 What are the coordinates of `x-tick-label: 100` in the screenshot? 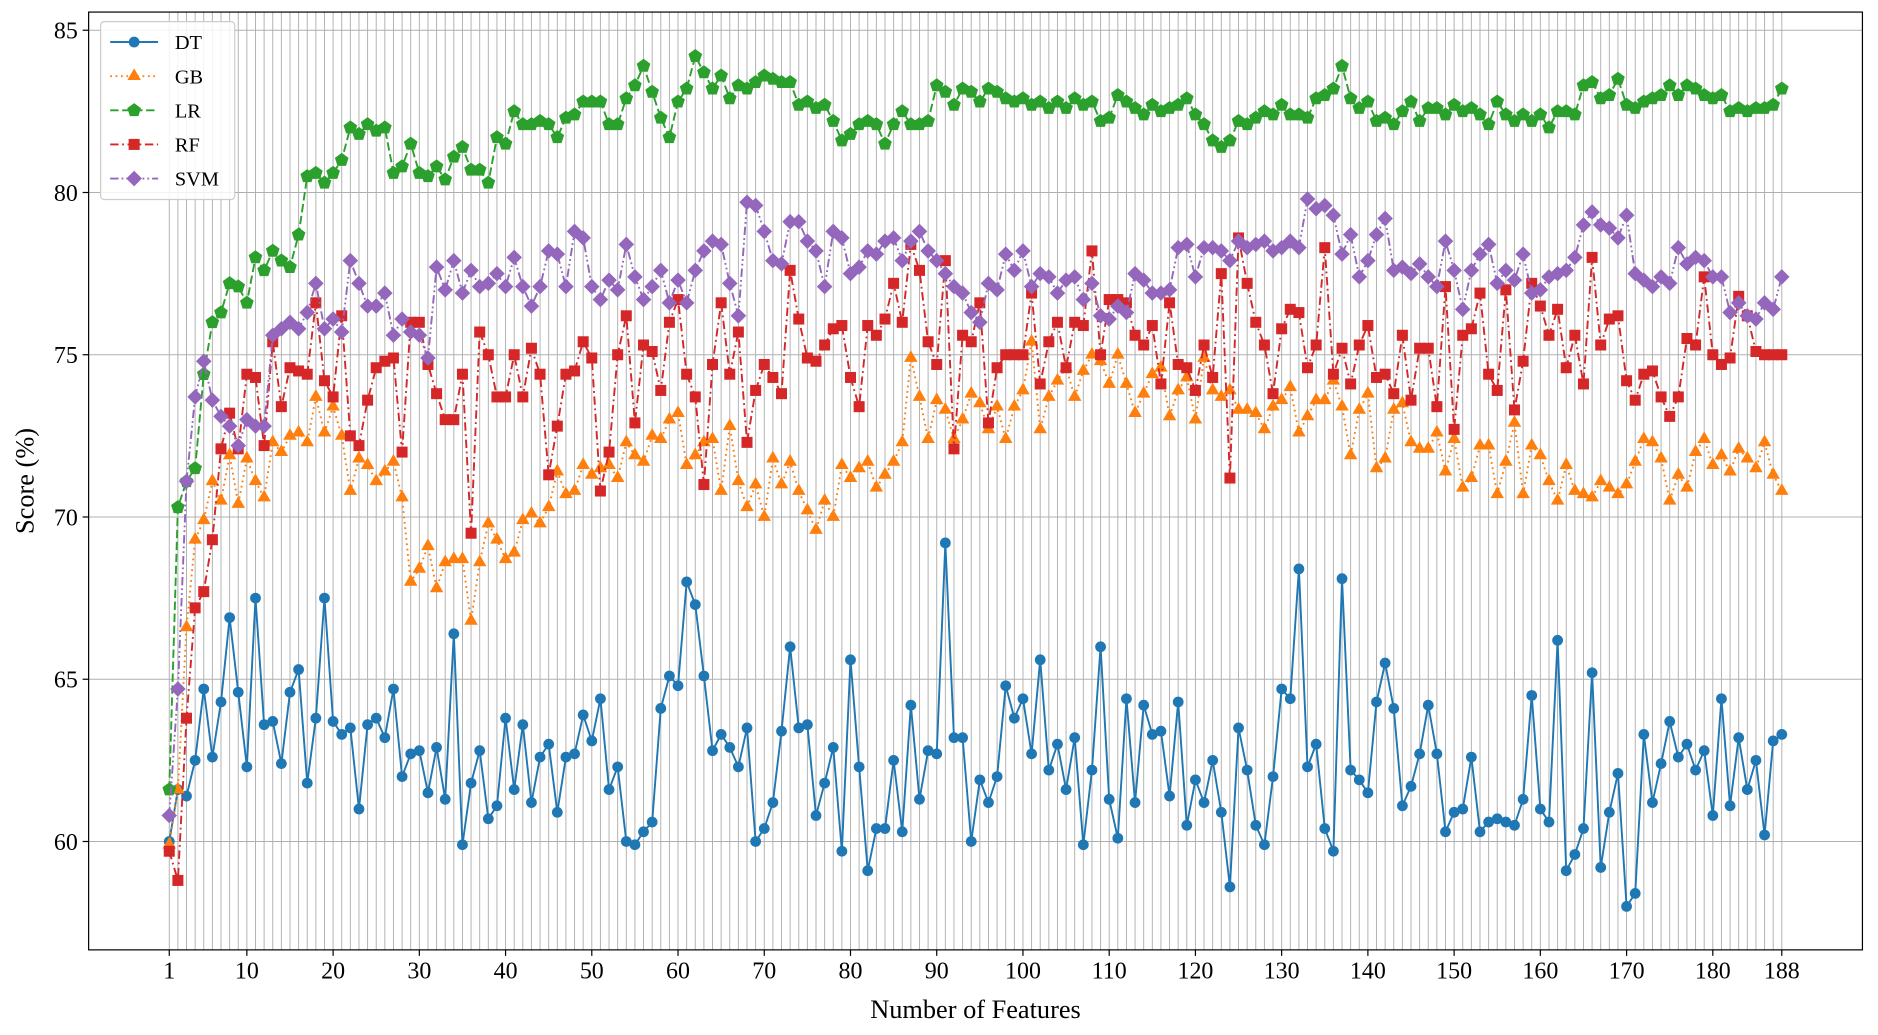 It's located at (1023, 972).